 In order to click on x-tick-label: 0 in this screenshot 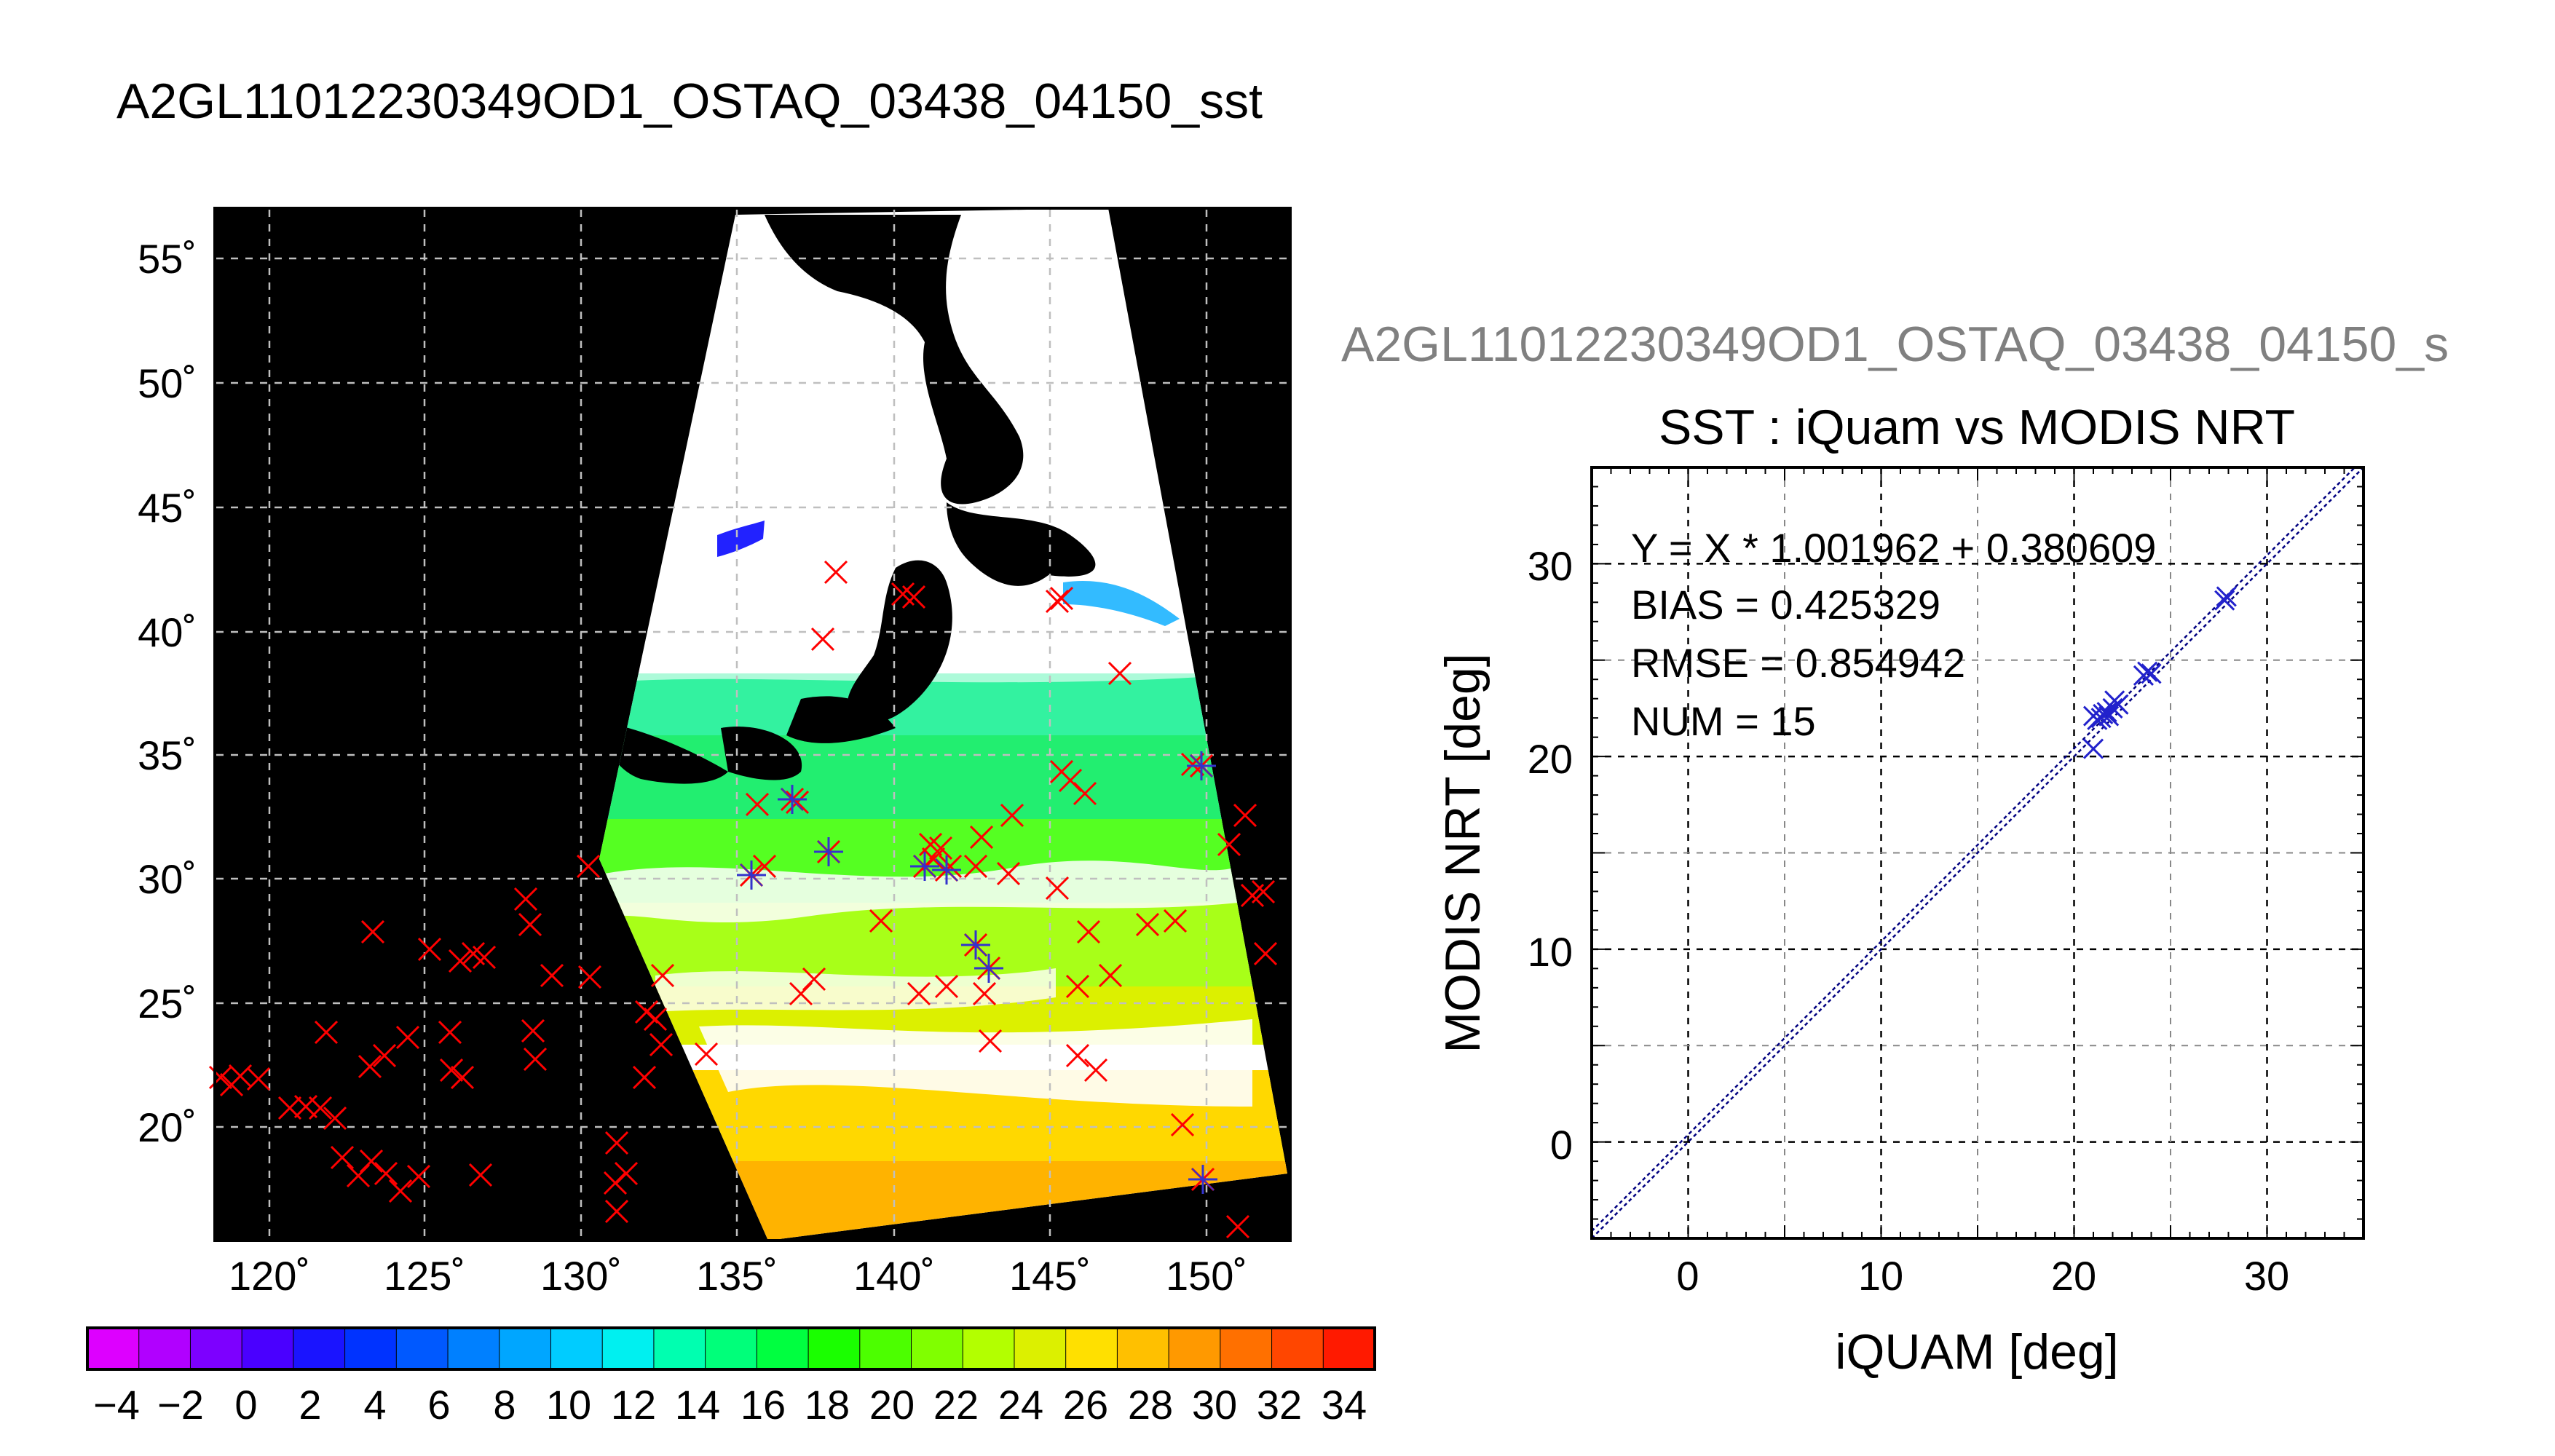, I will do `click(1687, 1276)`.